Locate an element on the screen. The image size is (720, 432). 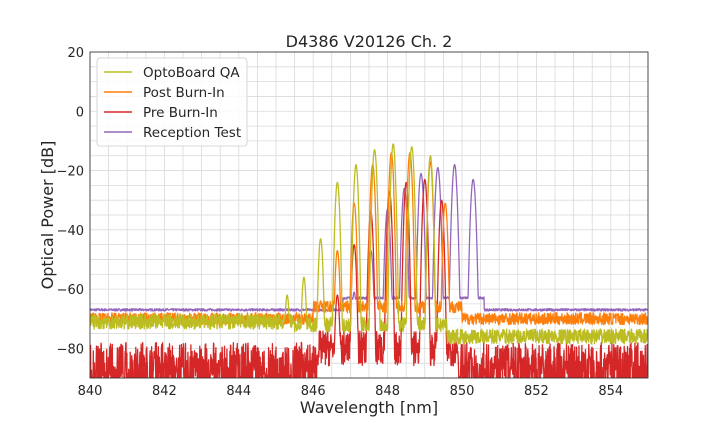
legend-box is located at coordinates (172, 102).